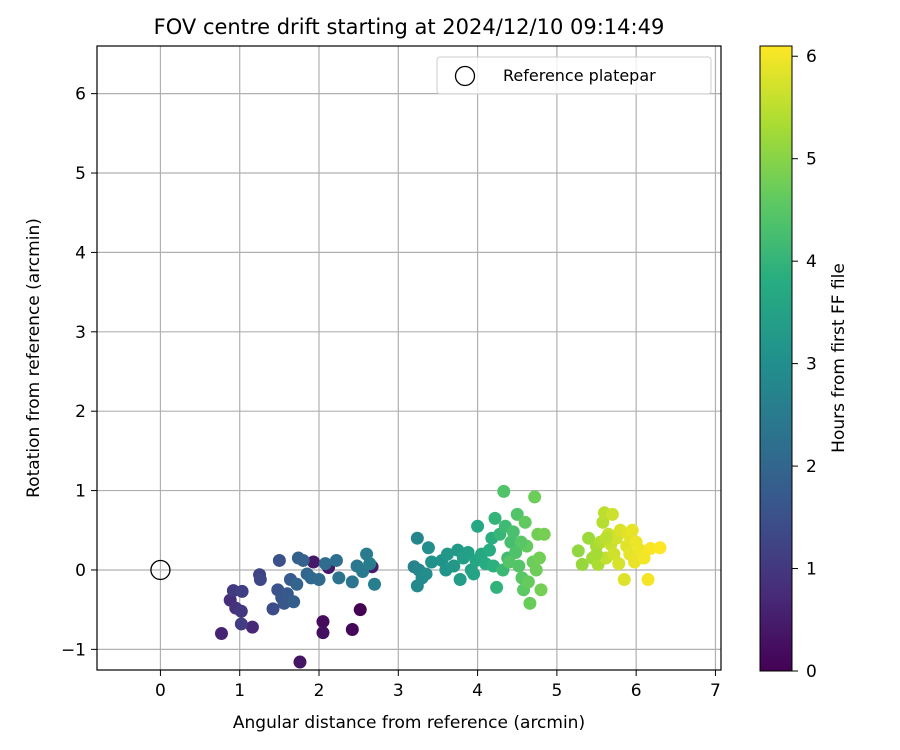 The width and height of the screenshot is (900, 750). I want to click on colorbar-label: Hours from first FF file, so click(839, 358).